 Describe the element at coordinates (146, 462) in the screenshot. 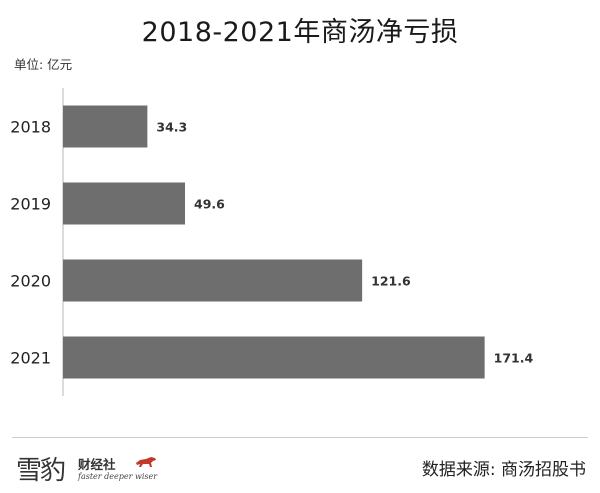

I see `leopard-icon` at that location.